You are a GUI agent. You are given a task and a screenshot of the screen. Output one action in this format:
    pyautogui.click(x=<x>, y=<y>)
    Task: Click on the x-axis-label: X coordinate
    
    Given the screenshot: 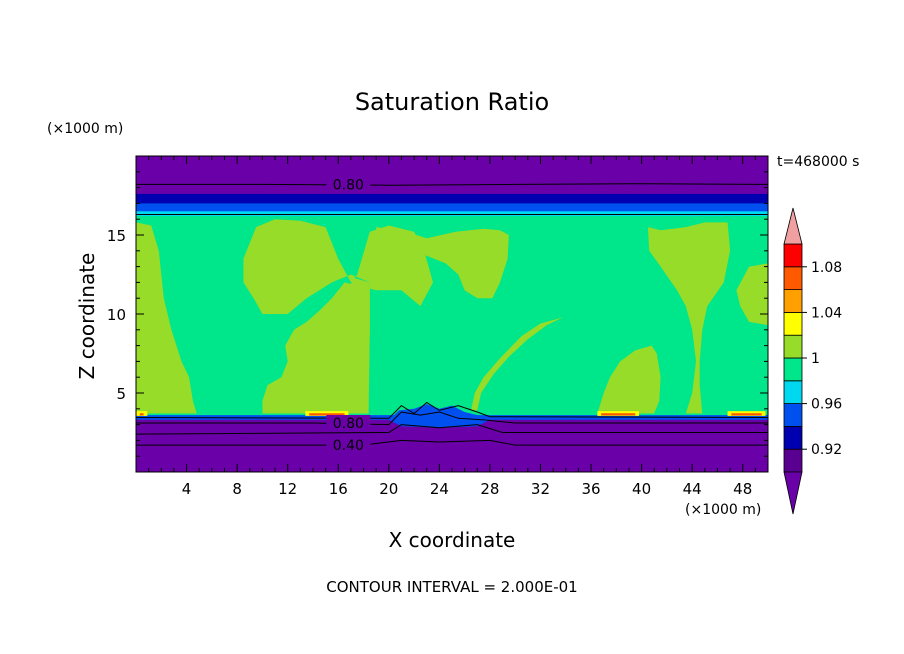 What is the action you would take?
    pyautogui.click(x=452, y=540)
    